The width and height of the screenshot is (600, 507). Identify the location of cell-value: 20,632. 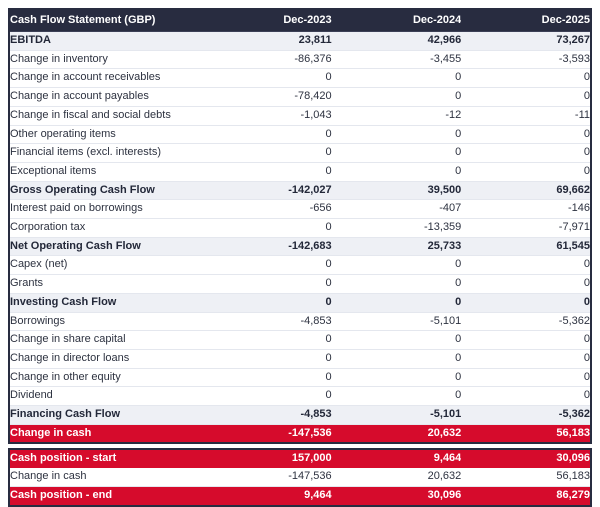
(396, 433).